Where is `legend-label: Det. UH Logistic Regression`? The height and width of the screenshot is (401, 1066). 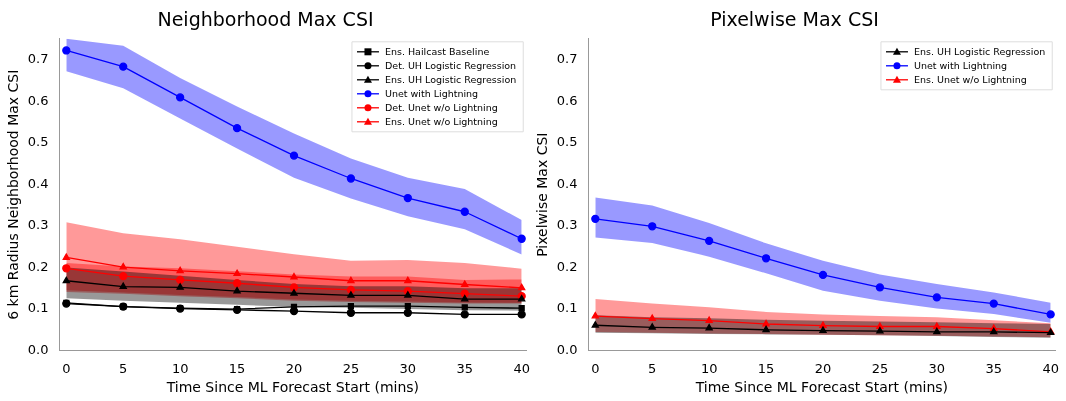
legend-label: Det. UH Logistic Regression is located at coordinates (450, 65).